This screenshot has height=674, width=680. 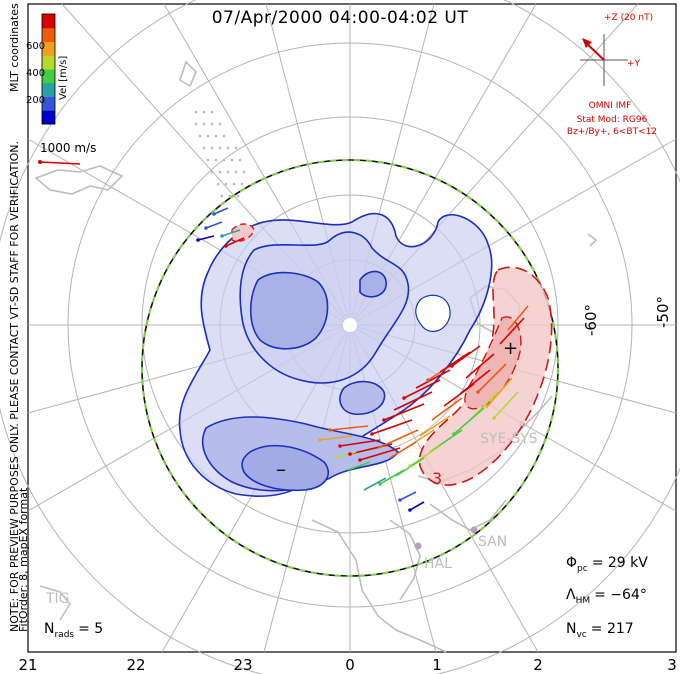 What do you see at coordinates (35, 73) in the screenshot?
I see `colorbar-tick-400: 400` at bounding box center [35, 73].